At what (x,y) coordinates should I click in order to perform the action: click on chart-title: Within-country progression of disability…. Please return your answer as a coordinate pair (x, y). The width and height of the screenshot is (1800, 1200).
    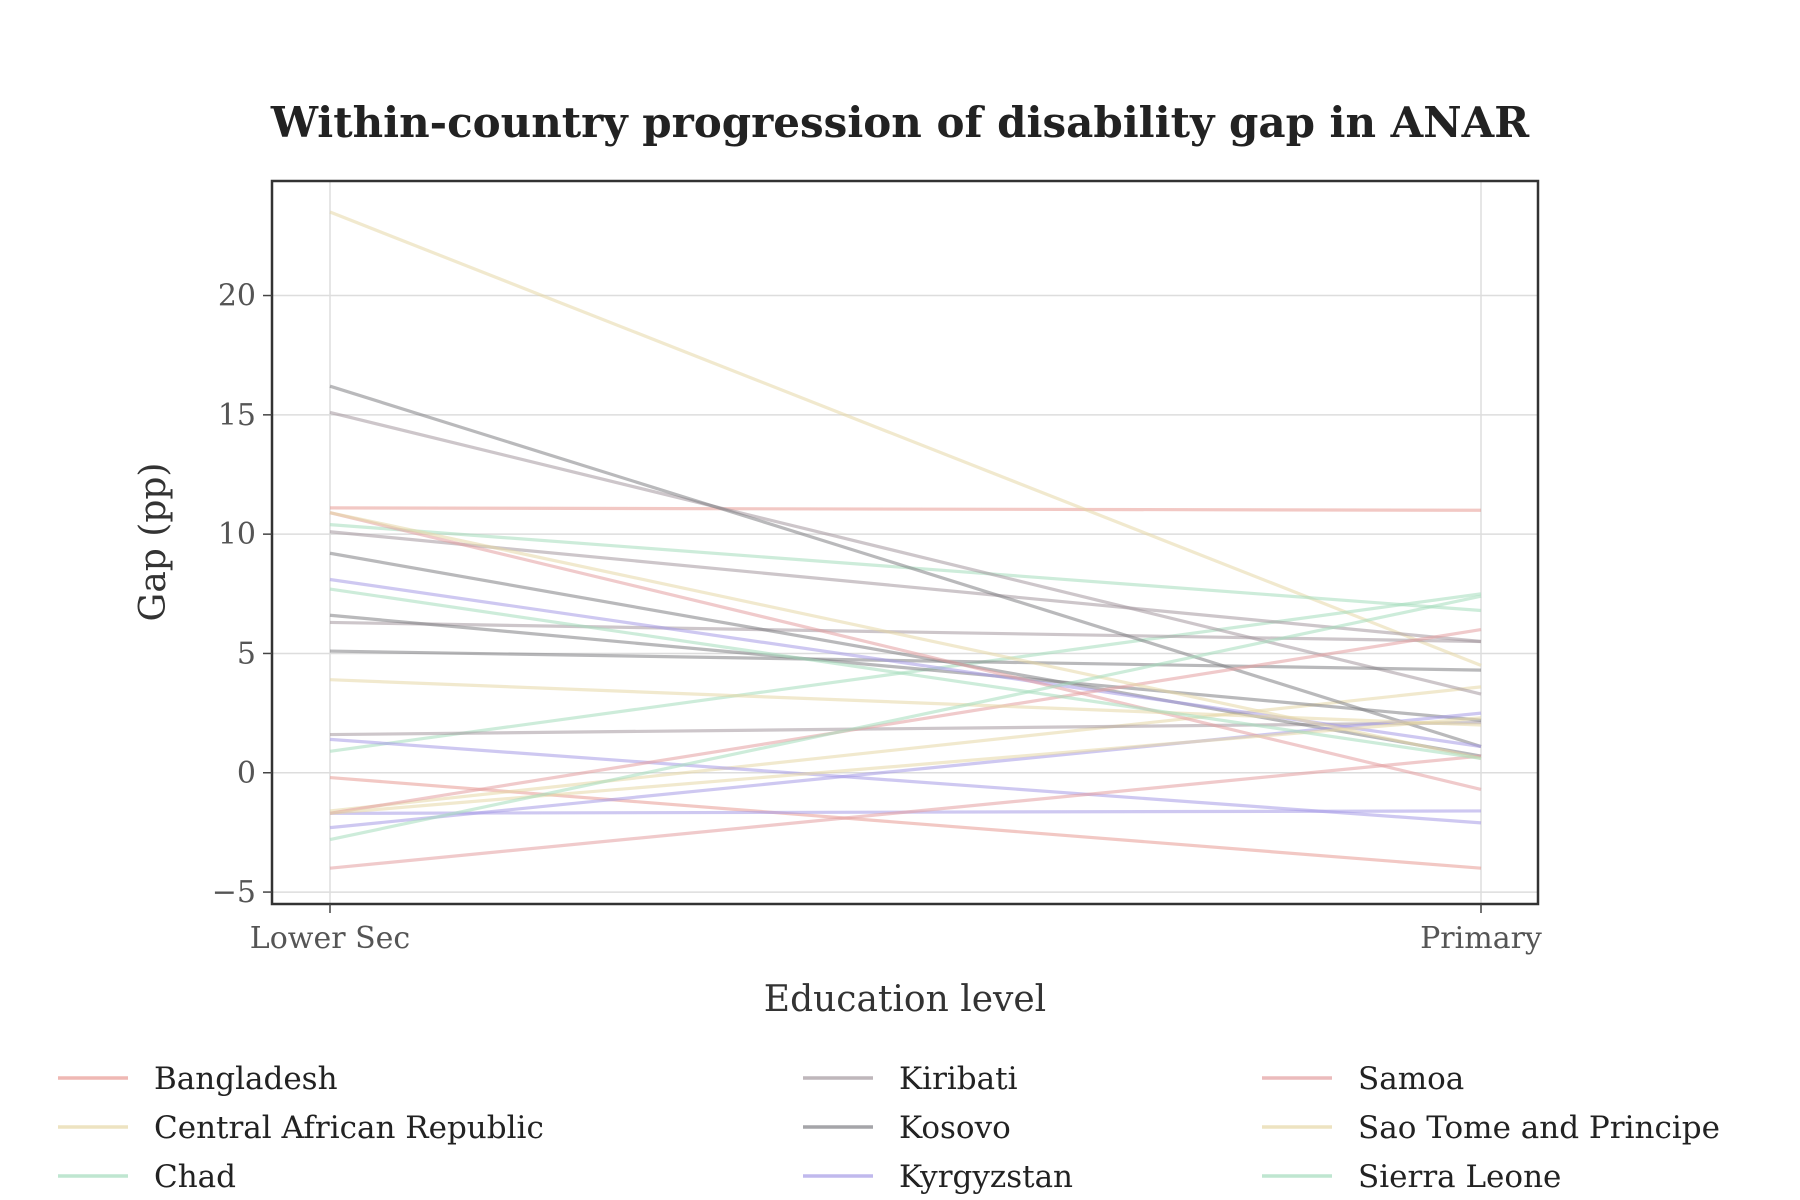
    Looking at the image, I should click on (900, 122).